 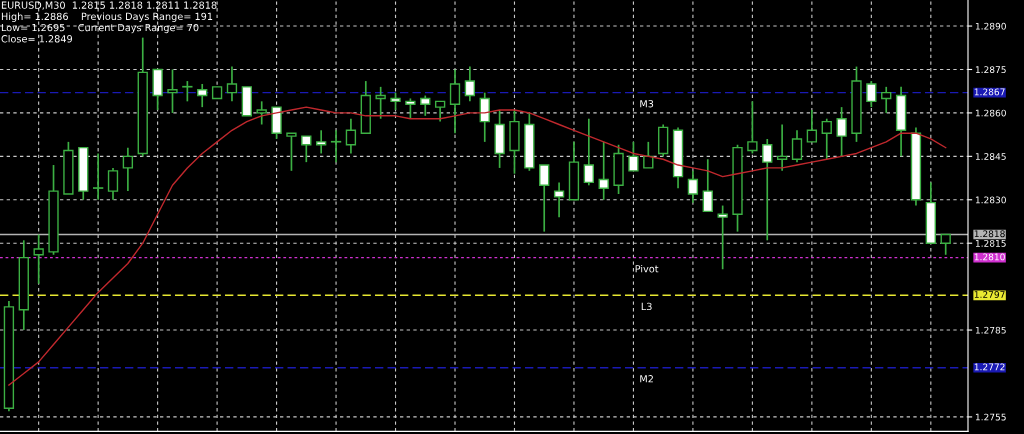 What do you see at coordinates (990, 330) in the screenshot?
I see `y-tick-label: 1.2785` at bounding box center [990, 330].